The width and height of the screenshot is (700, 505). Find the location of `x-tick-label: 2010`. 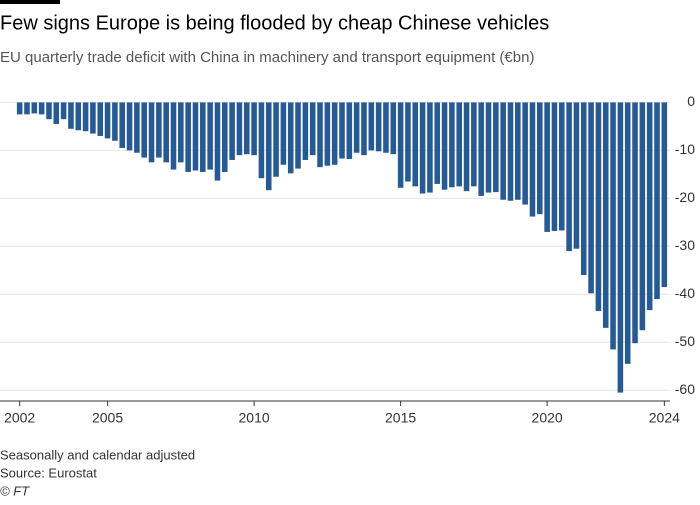

x-tick-label: 2010 is located at coordinates (254, 418).